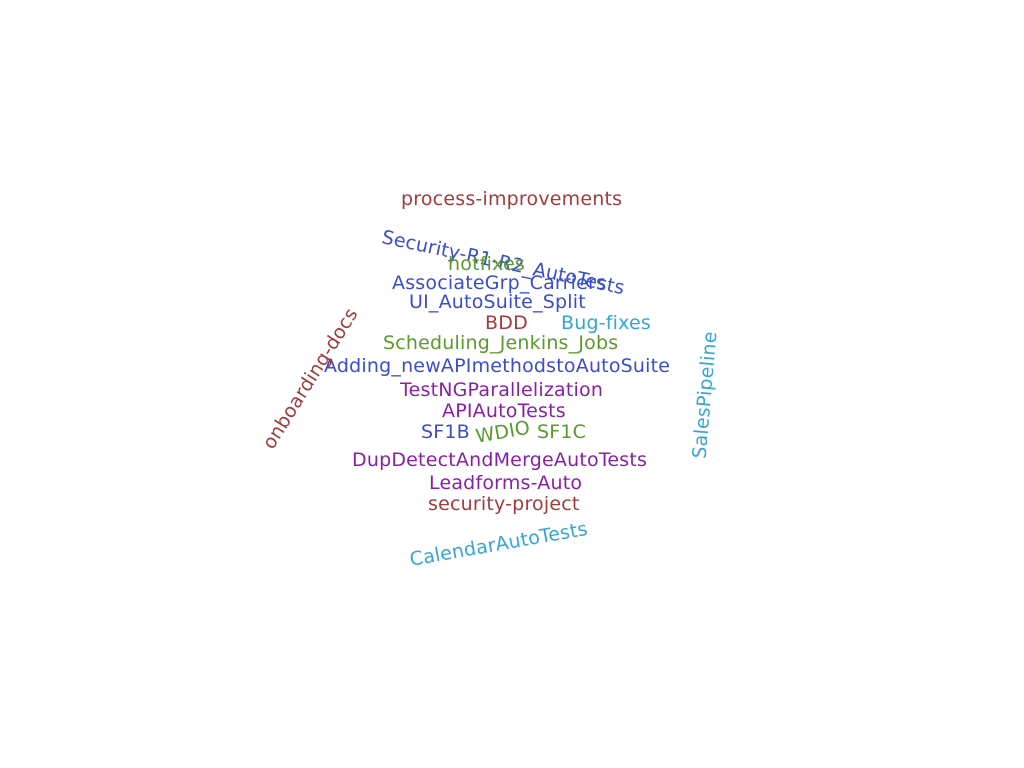  I want to click on word-testngparallelization: TestNGParallelization, so click(502, 390).